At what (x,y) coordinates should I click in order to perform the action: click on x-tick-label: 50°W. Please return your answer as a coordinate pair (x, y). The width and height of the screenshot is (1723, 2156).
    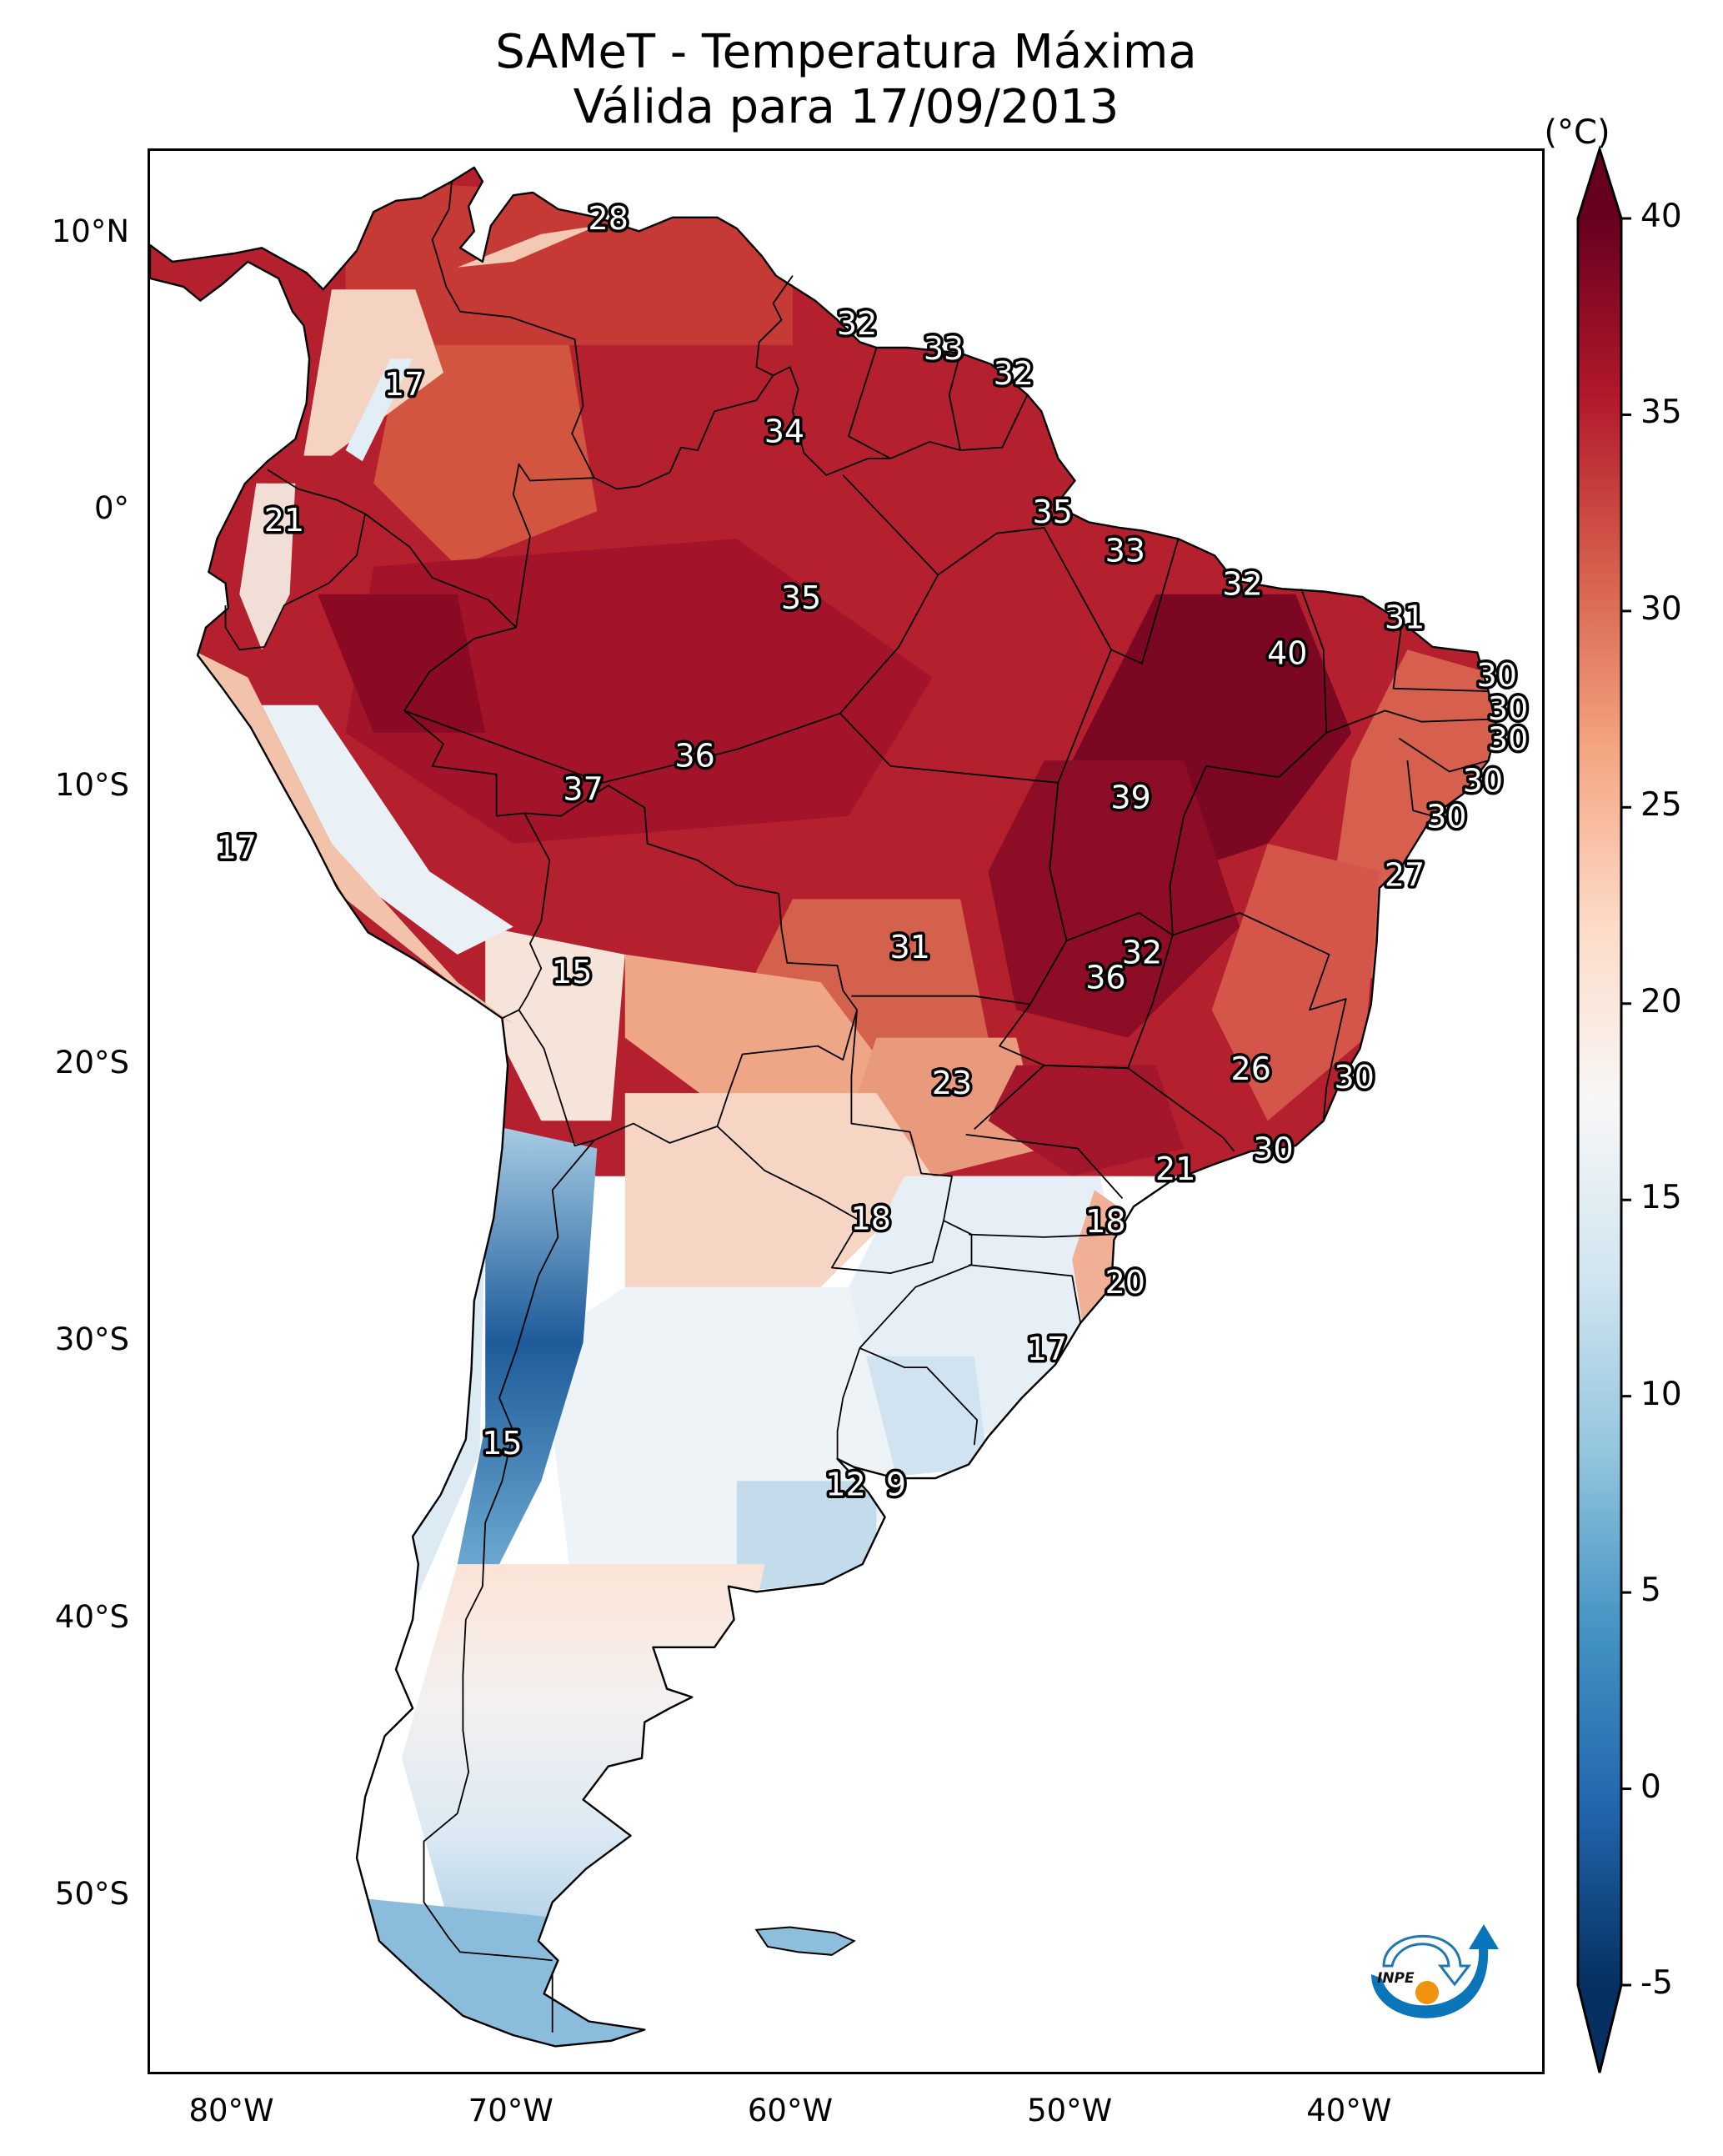
    Looking at the image, I should click on (1070, 2110).